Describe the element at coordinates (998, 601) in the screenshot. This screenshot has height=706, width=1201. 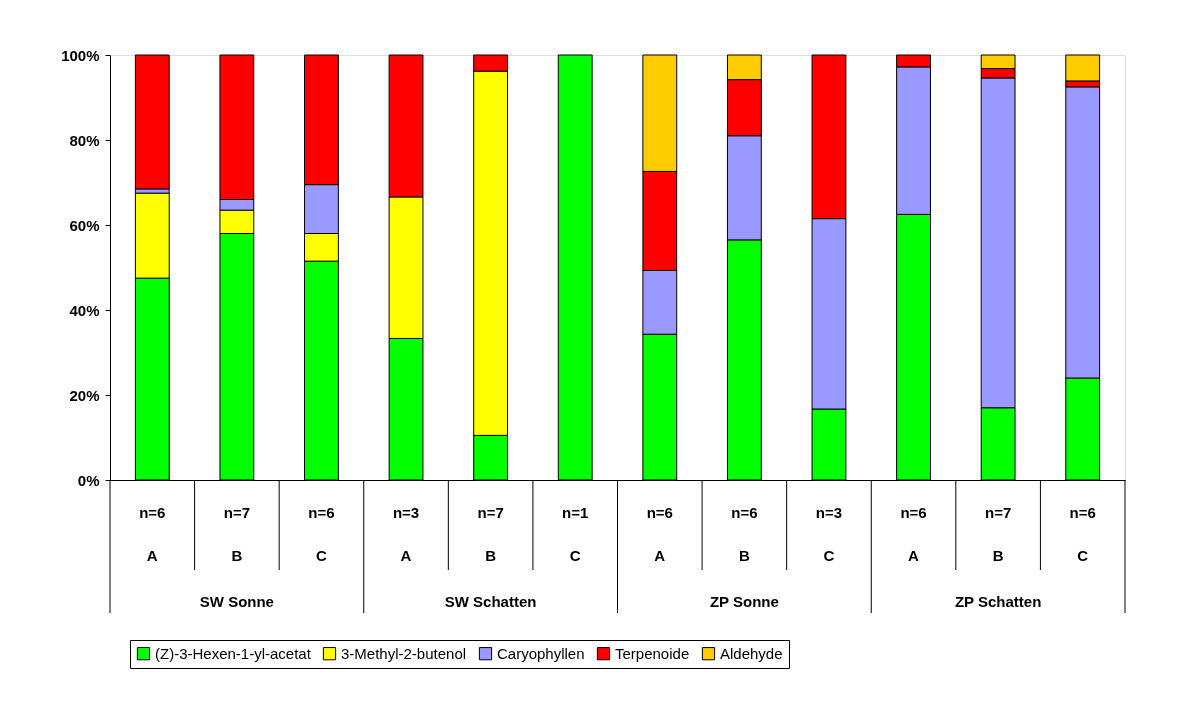
I see `text: ZP Schatten` at that location.